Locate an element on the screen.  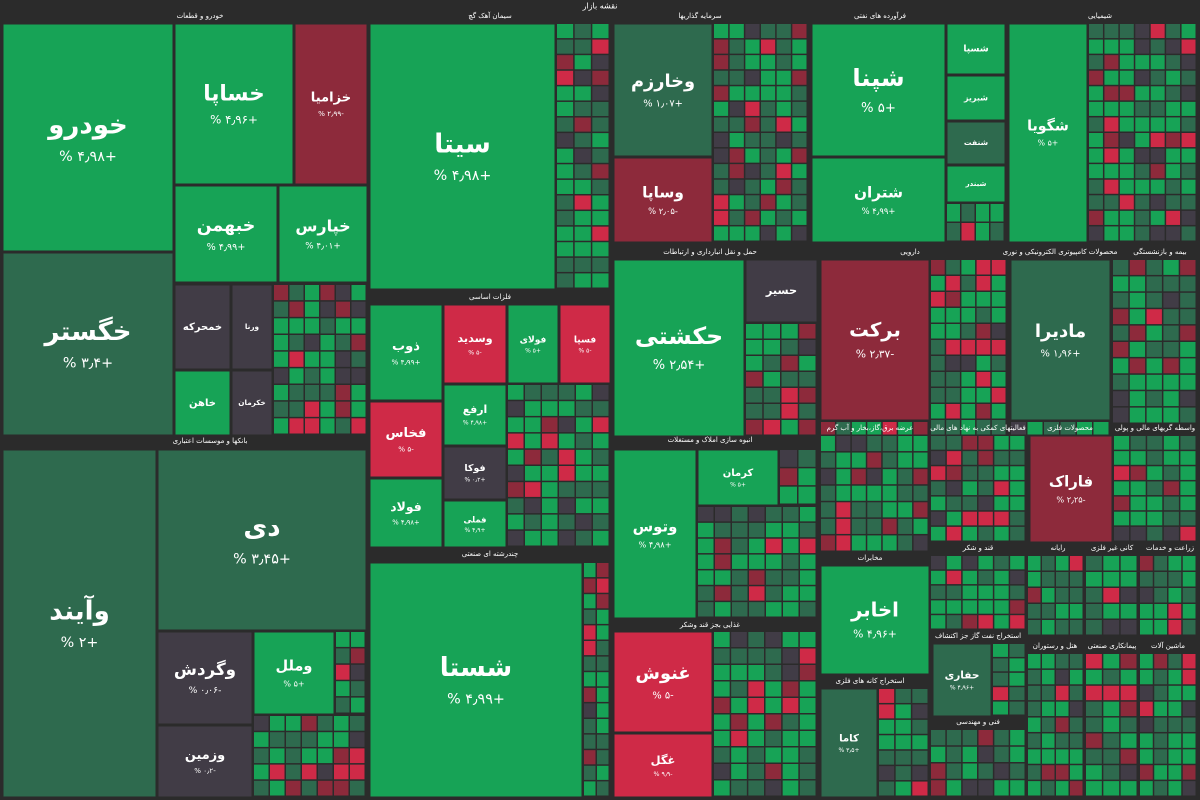
tile-change: -۲٫۲۵ % is located at coordinates (1070, 500).